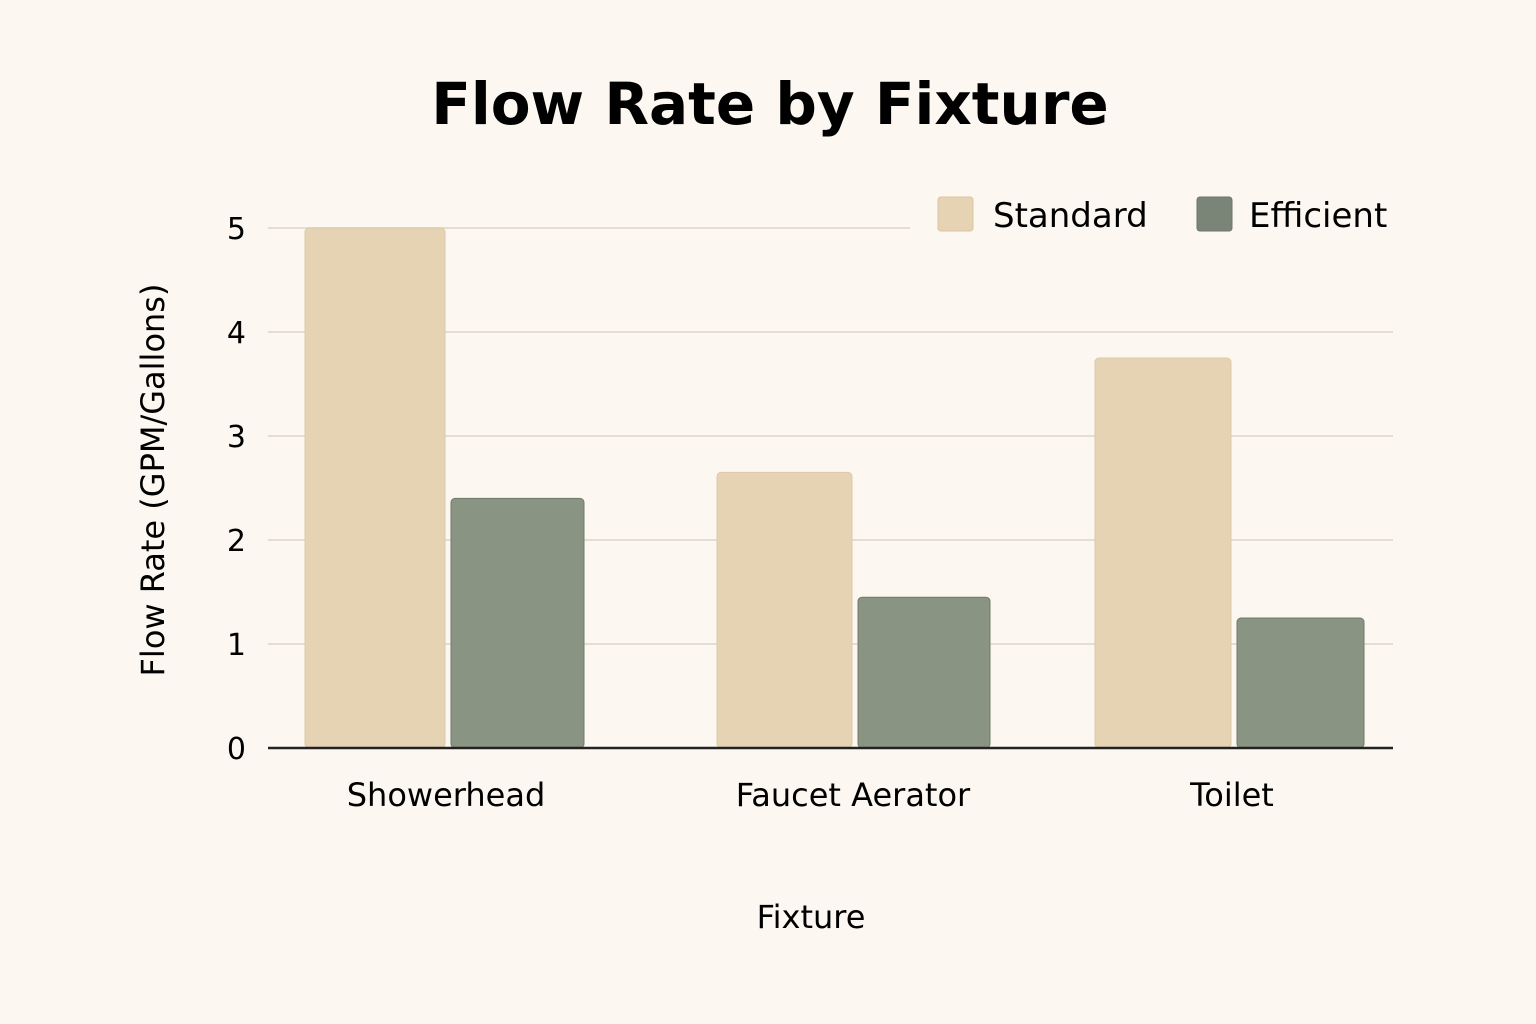 Image resolution: width=1536 pixels, height=1024 pixels. Describe the element at coordinates (924, 672) in the screenshot. I see `bar-efficient-faucet-aerator` at that location.